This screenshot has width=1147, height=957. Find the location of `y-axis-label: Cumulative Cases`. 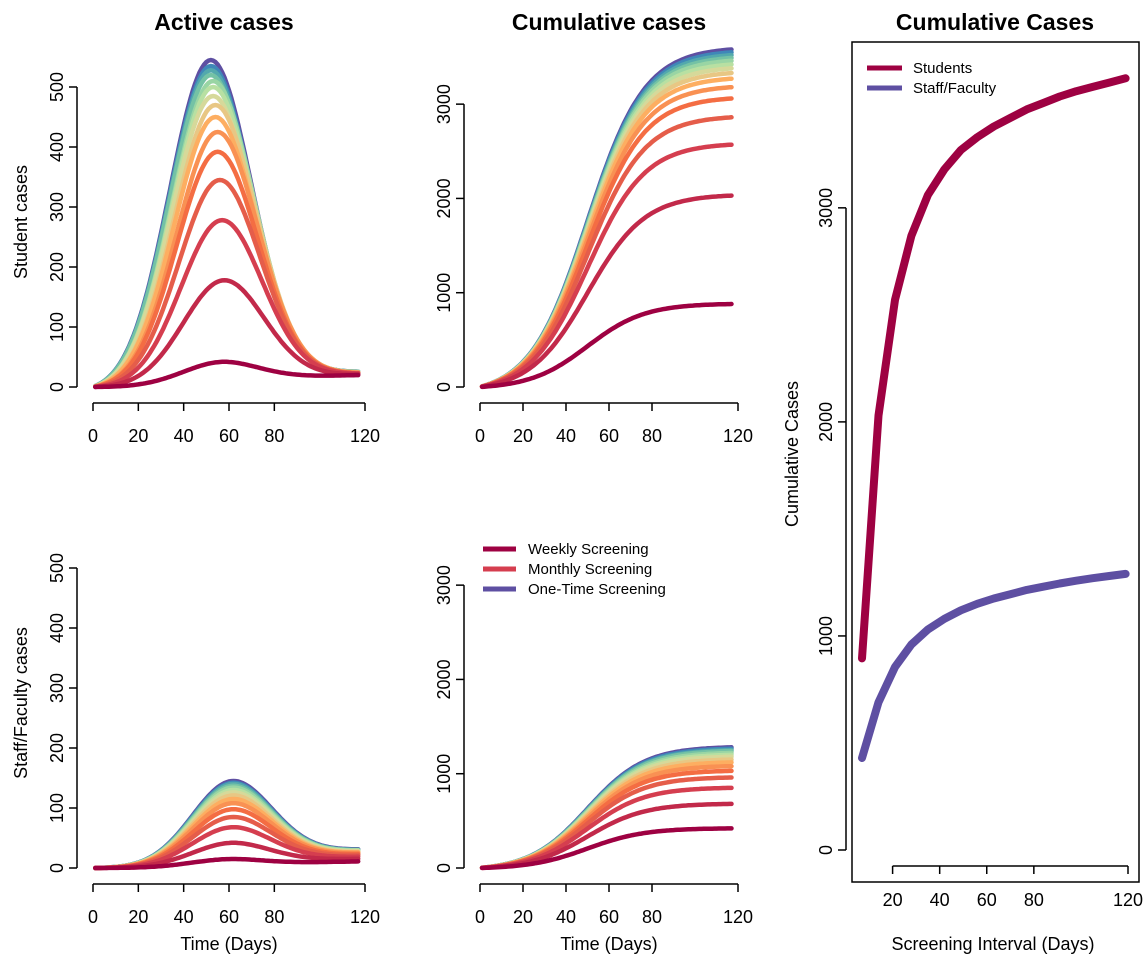

y-axis-label: Cumulative Cases is located at coordinates (792, 454).